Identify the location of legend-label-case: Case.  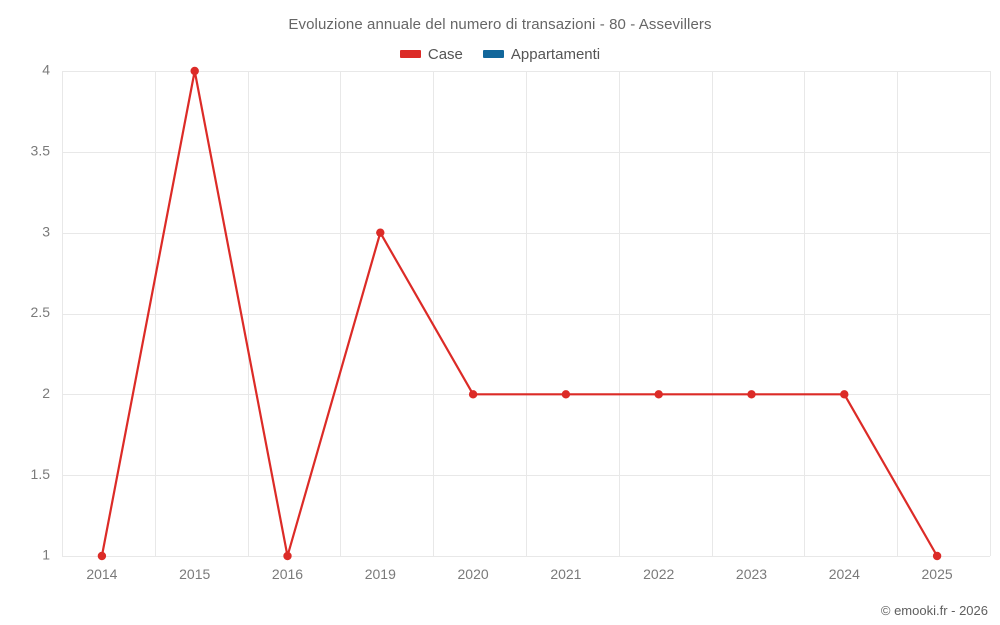
(445, 54).